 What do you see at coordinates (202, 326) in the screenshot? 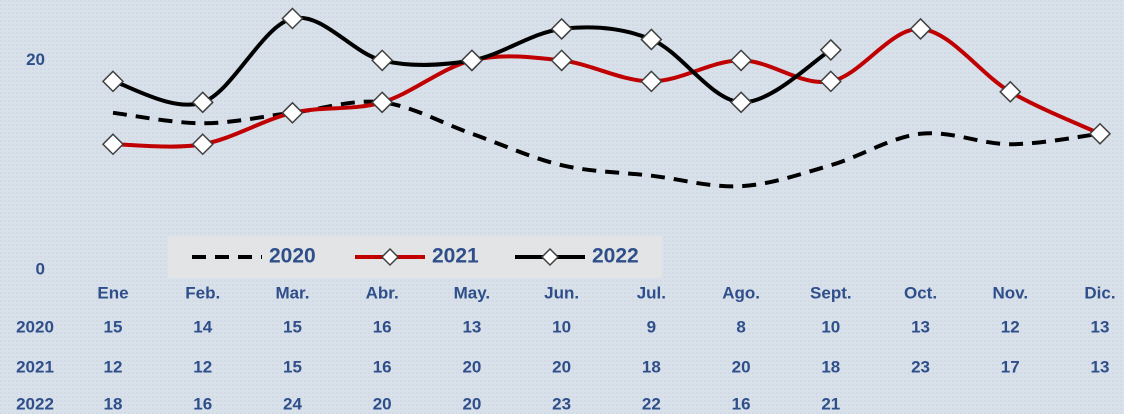
I see `table-cell: 14` at bounding box center [202, 326].